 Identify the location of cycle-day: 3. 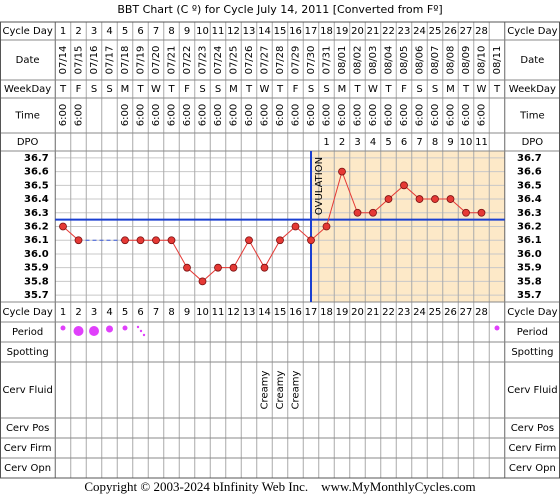
(94, 31).